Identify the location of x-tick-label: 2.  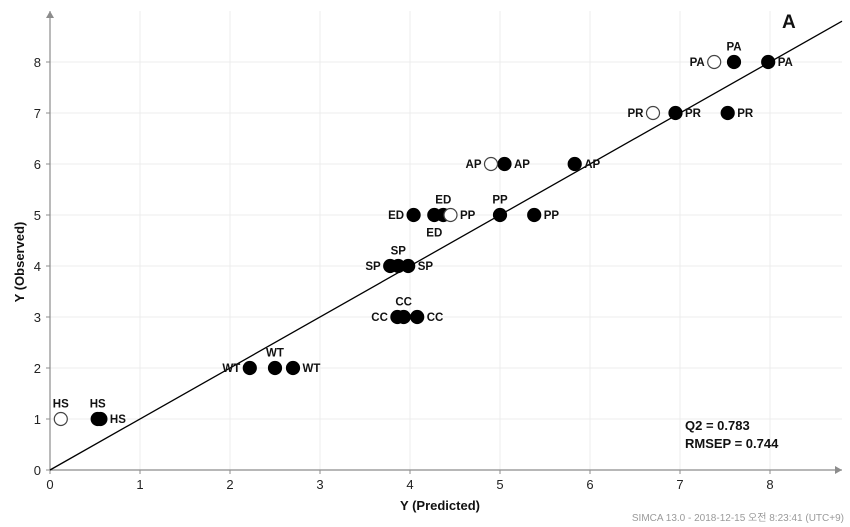
(229, 484).